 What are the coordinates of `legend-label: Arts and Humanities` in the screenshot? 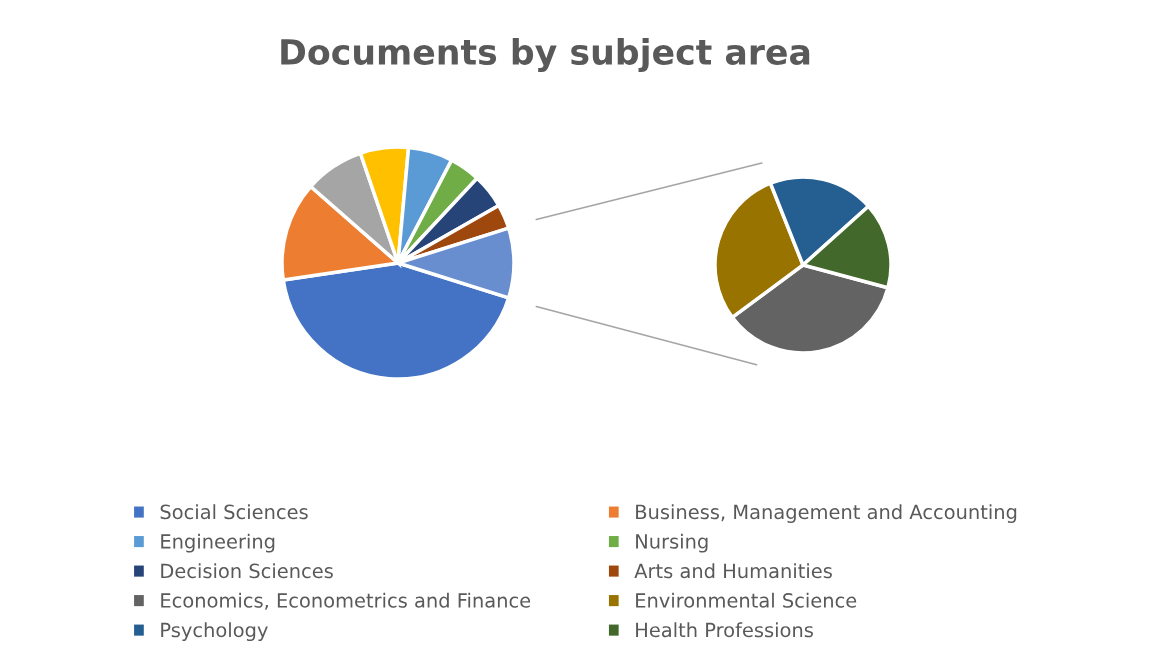 It's located at (733, 571).